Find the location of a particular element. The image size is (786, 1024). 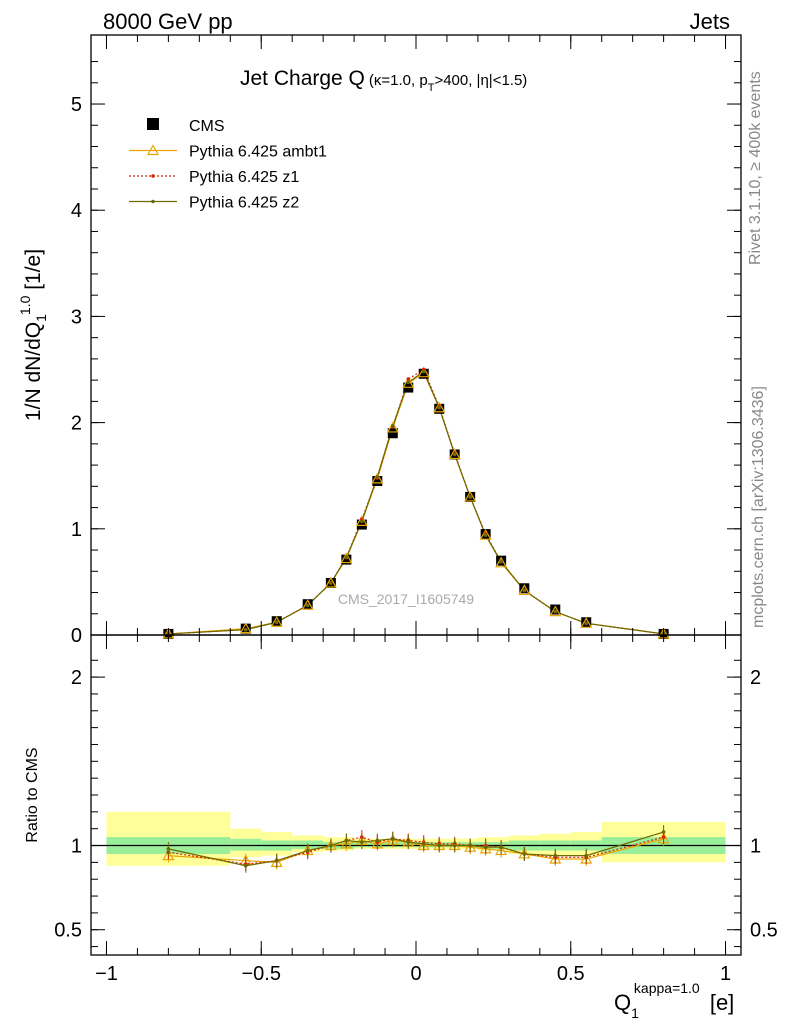

legend-item: Pythia 6.425 ambt1 is located at coordinates (228, 152).